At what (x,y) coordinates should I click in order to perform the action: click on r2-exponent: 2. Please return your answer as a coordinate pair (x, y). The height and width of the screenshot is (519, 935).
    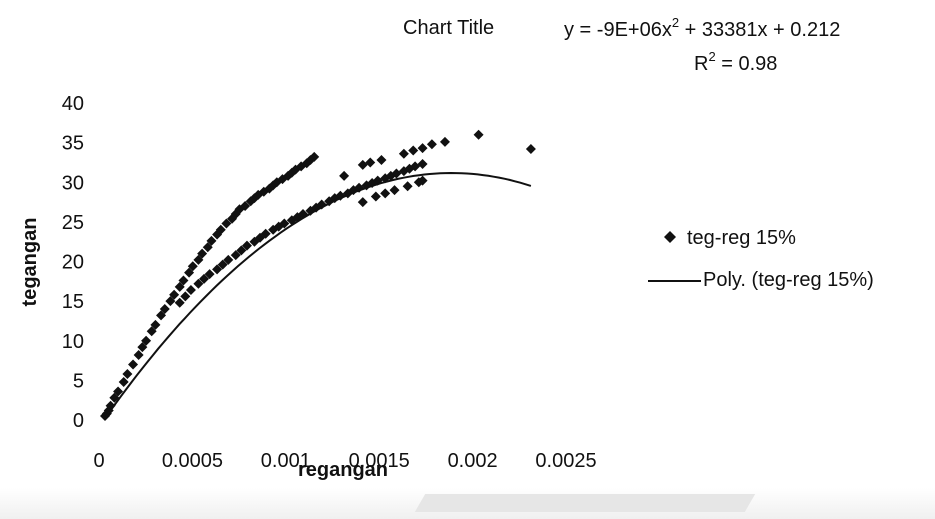
    Looking at the image, I should click on (711, 56).